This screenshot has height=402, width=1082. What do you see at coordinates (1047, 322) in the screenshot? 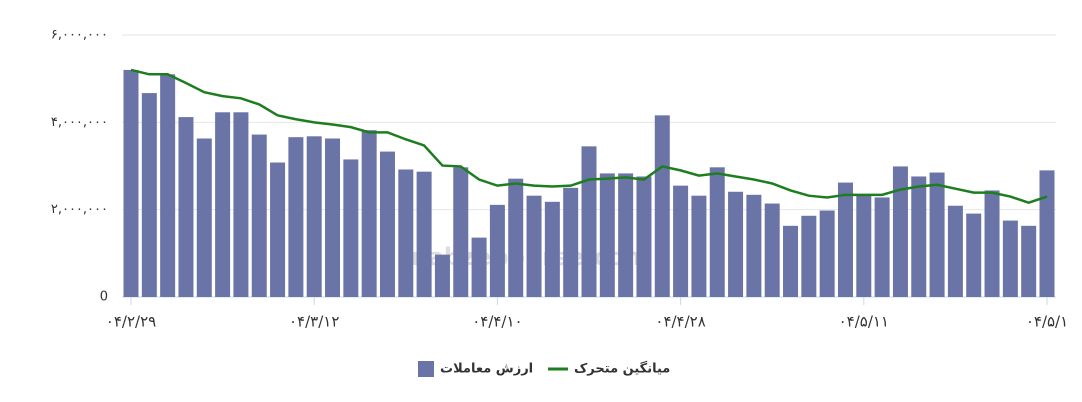
I see `x-tick-label: ۰۴/۵/۱` at bounding box center [1047, 322].